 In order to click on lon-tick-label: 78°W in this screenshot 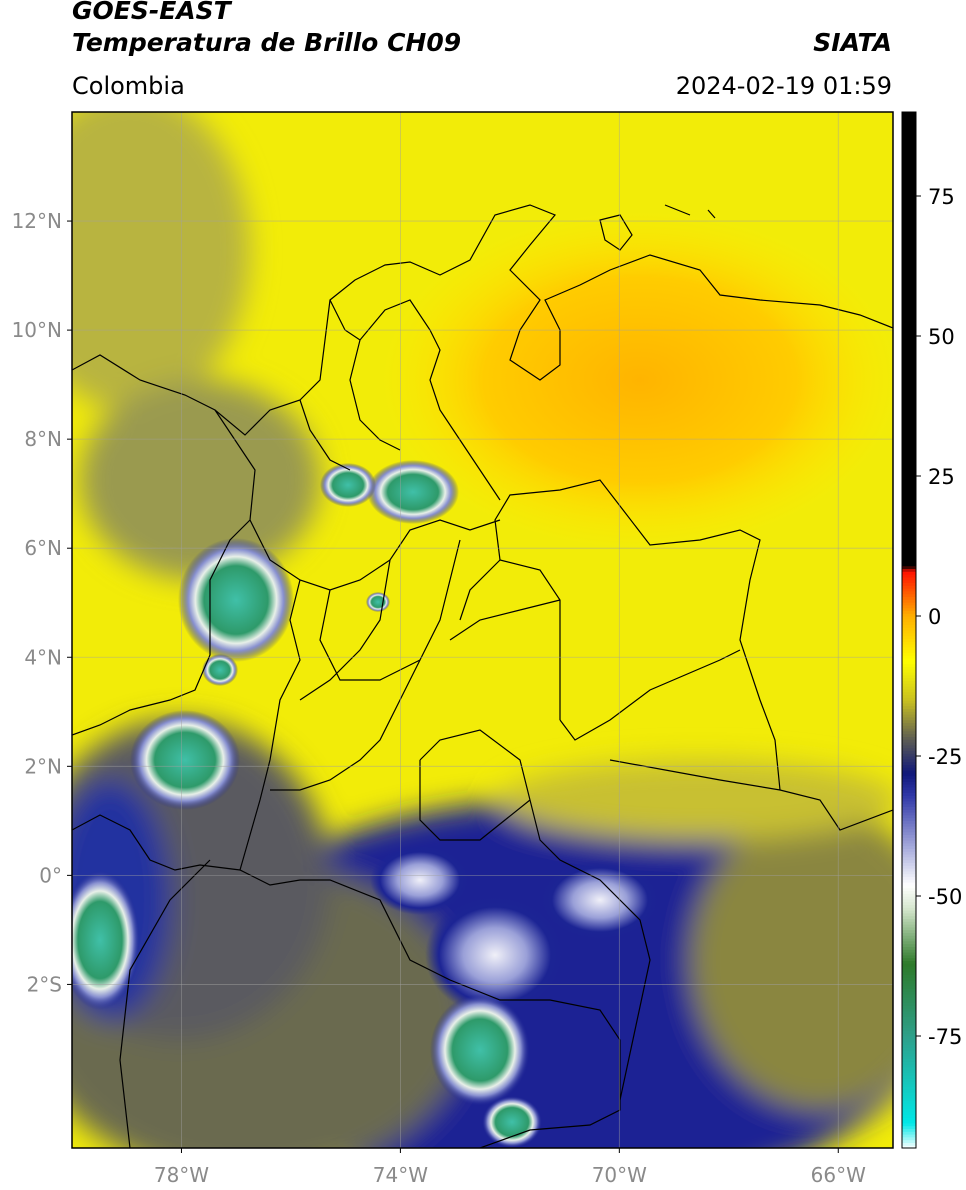, I will do `click(181, 1175)`.